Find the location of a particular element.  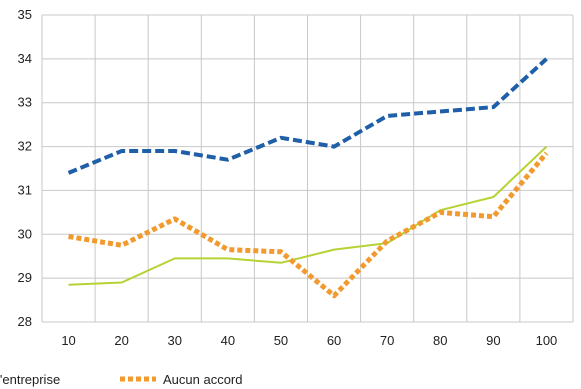

y-tick-label: 33 is located at coordinates (25, 102).